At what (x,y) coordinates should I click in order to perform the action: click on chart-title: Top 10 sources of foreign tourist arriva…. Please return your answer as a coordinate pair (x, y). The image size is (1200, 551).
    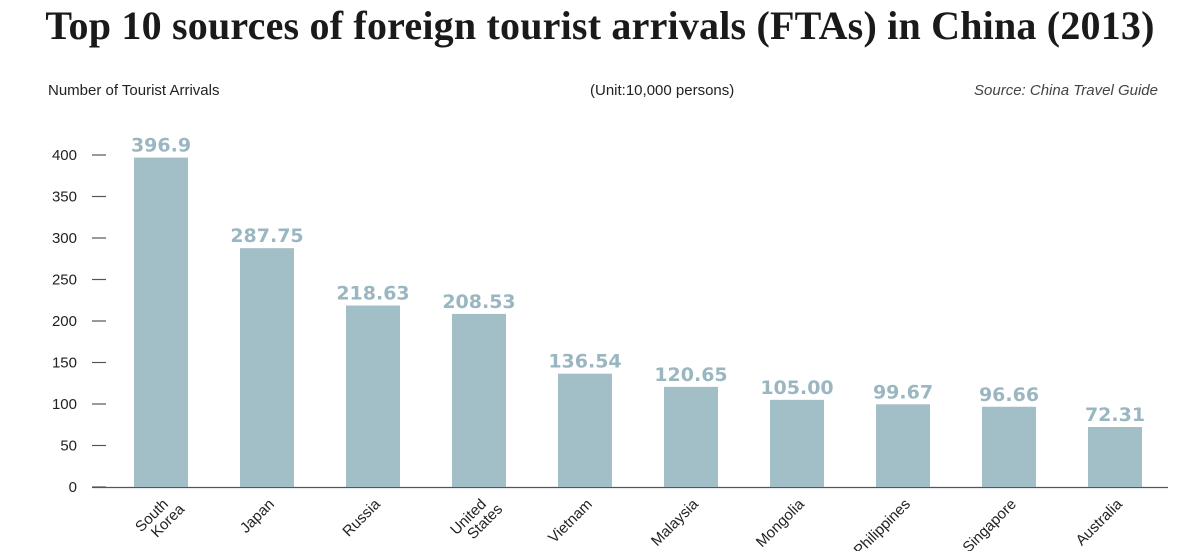
    Looking at the image, I should click on (600, 25).